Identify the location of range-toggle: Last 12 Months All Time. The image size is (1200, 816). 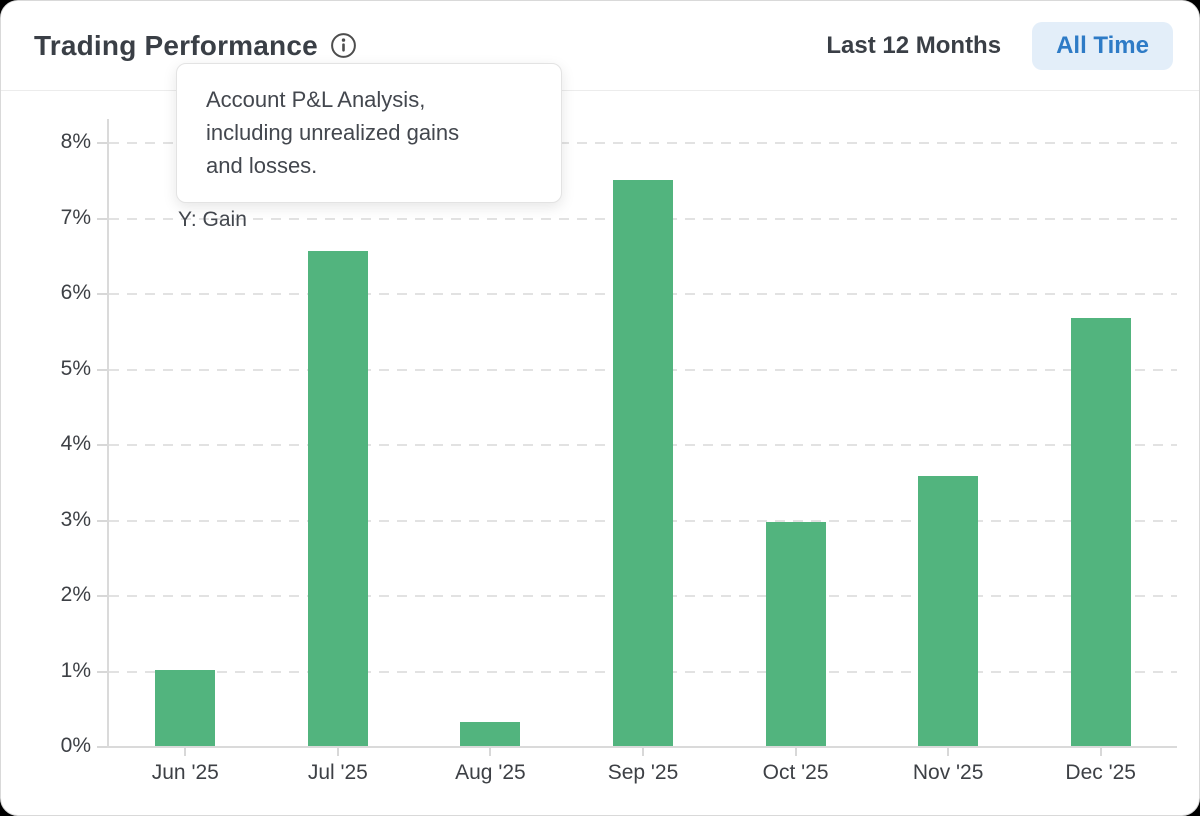
(999, 45).